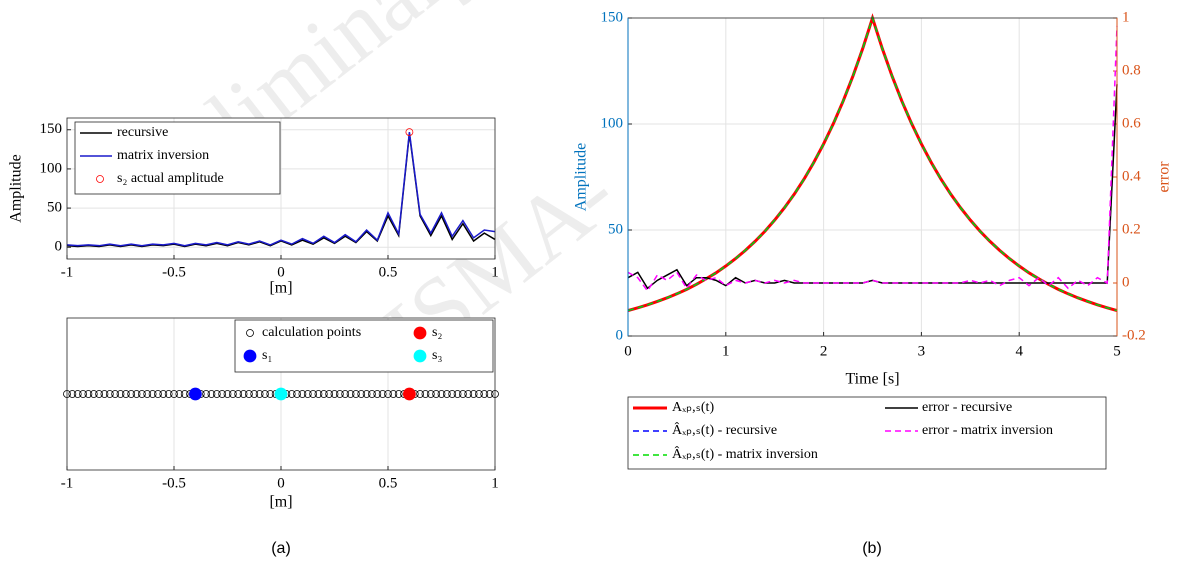 Image resolution: width=1185 pixels, height=569 pixels. What do you see at coordinates (724, 429) in the screenshot?
I see `legend-label: Âₓₚ,ₛ(t) - recursive` at bounding box center [724, 429].